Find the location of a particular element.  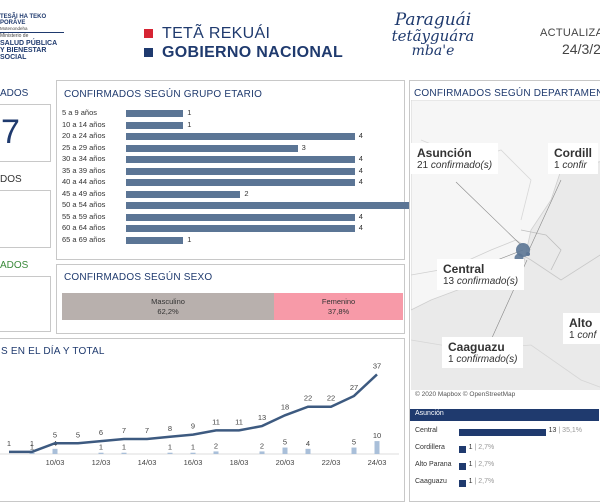

age-row: 10 a 14 años 1 is located at coordinates (227, 125).